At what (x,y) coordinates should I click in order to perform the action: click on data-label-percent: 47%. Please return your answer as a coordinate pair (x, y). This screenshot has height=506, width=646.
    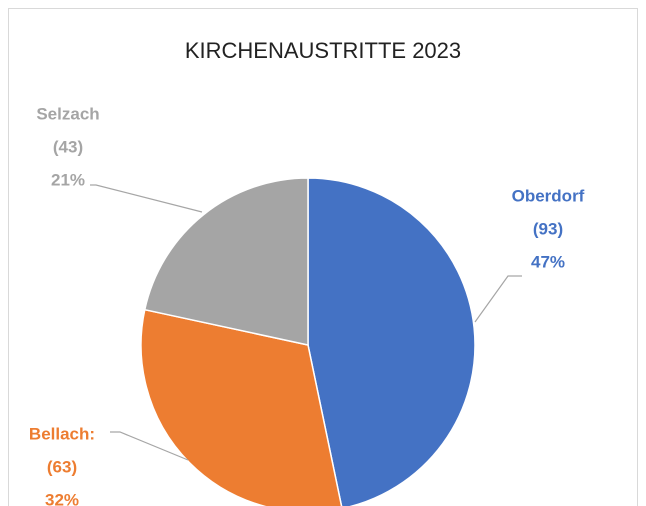
    Looking at the image, I should click on (548, 261).